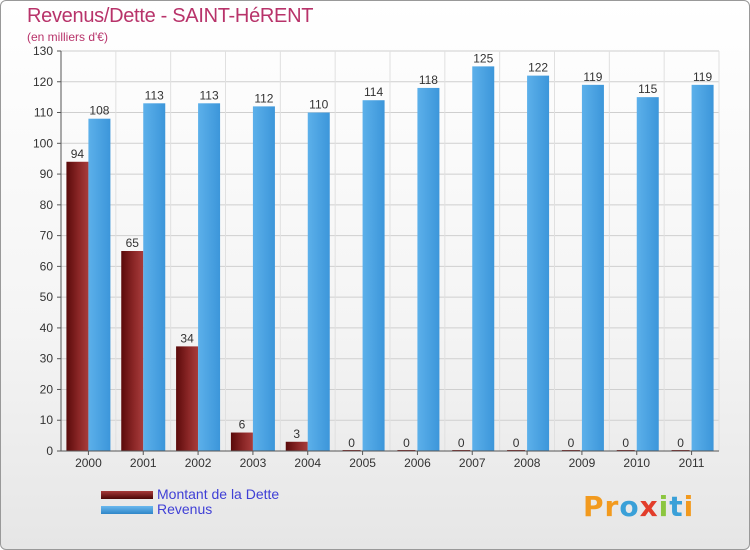 The height and width of the screenshot is (550, 750). What do you see at coordinates (67, 37) in the screenshot?
I see `chart-subtitle: (en milliers d'€)` at bounding box center [67, 37].